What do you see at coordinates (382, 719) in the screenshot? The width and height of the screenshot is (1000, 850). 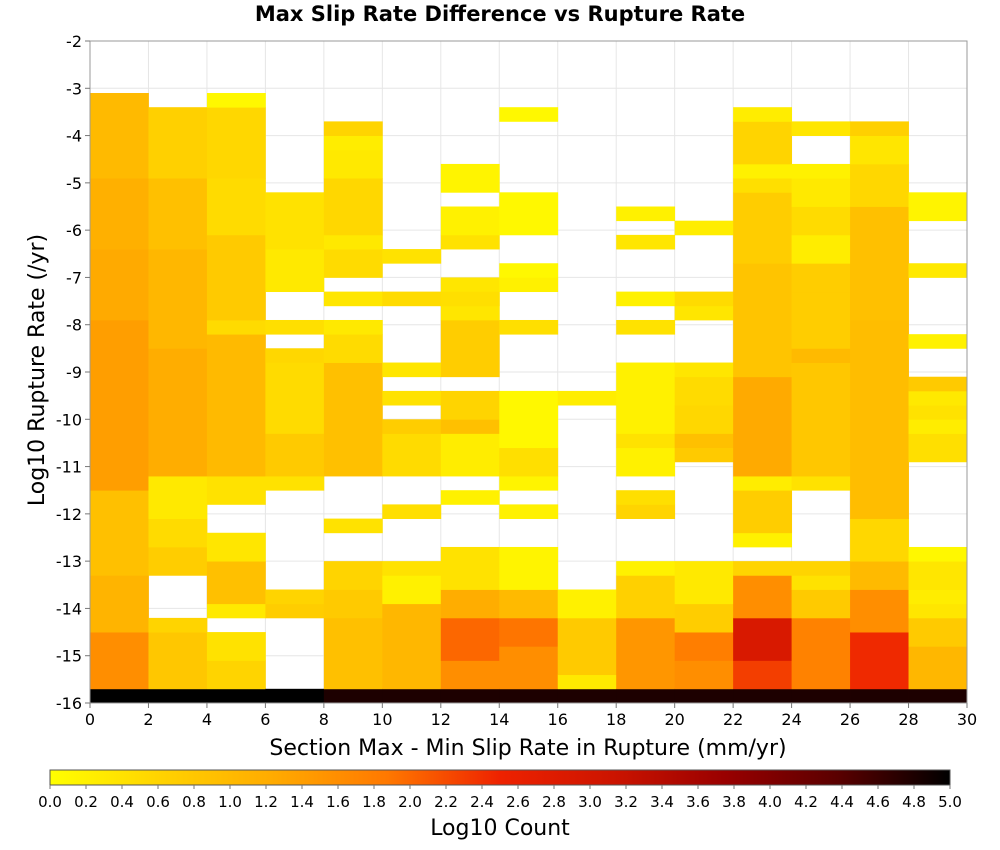 I see `x-tick-label: 10` at bounding box center [382, 719].